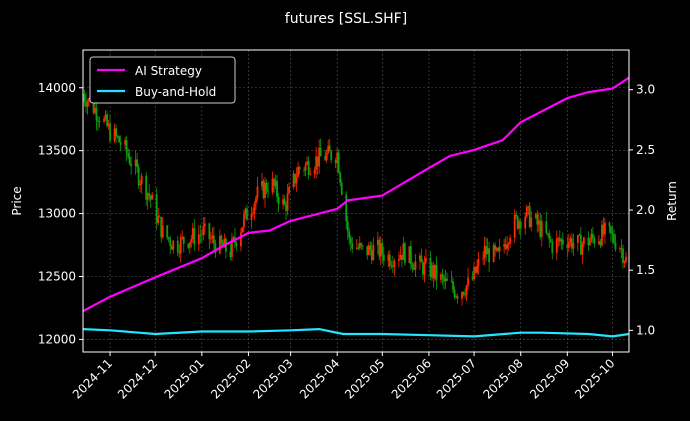  What do you see at coordinates (168, 71) in the screenshot?
I see `legend-label-ai-strategy: AI Strategy` at bounding box center [168, 71].